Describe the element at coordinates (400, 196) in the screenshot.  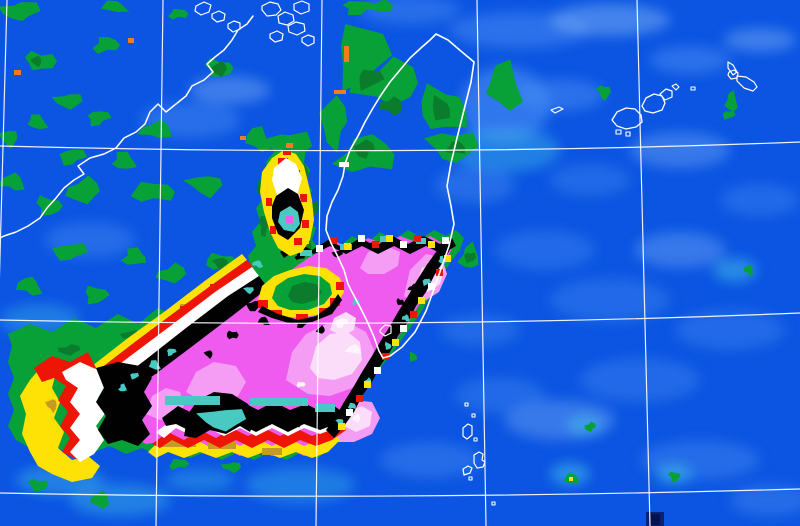
I see `taiwan-coastline` at that location.